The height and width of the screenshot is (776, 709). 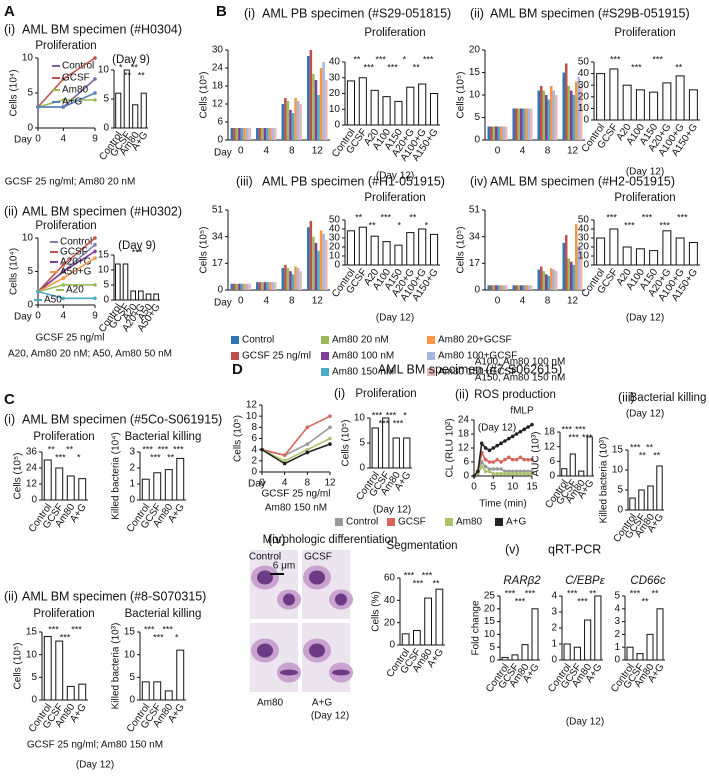 What do you see at coordinates (318, 557) in the screenshot?
I see `micrograph-label: GCSF` at bounding box center [318, 557].